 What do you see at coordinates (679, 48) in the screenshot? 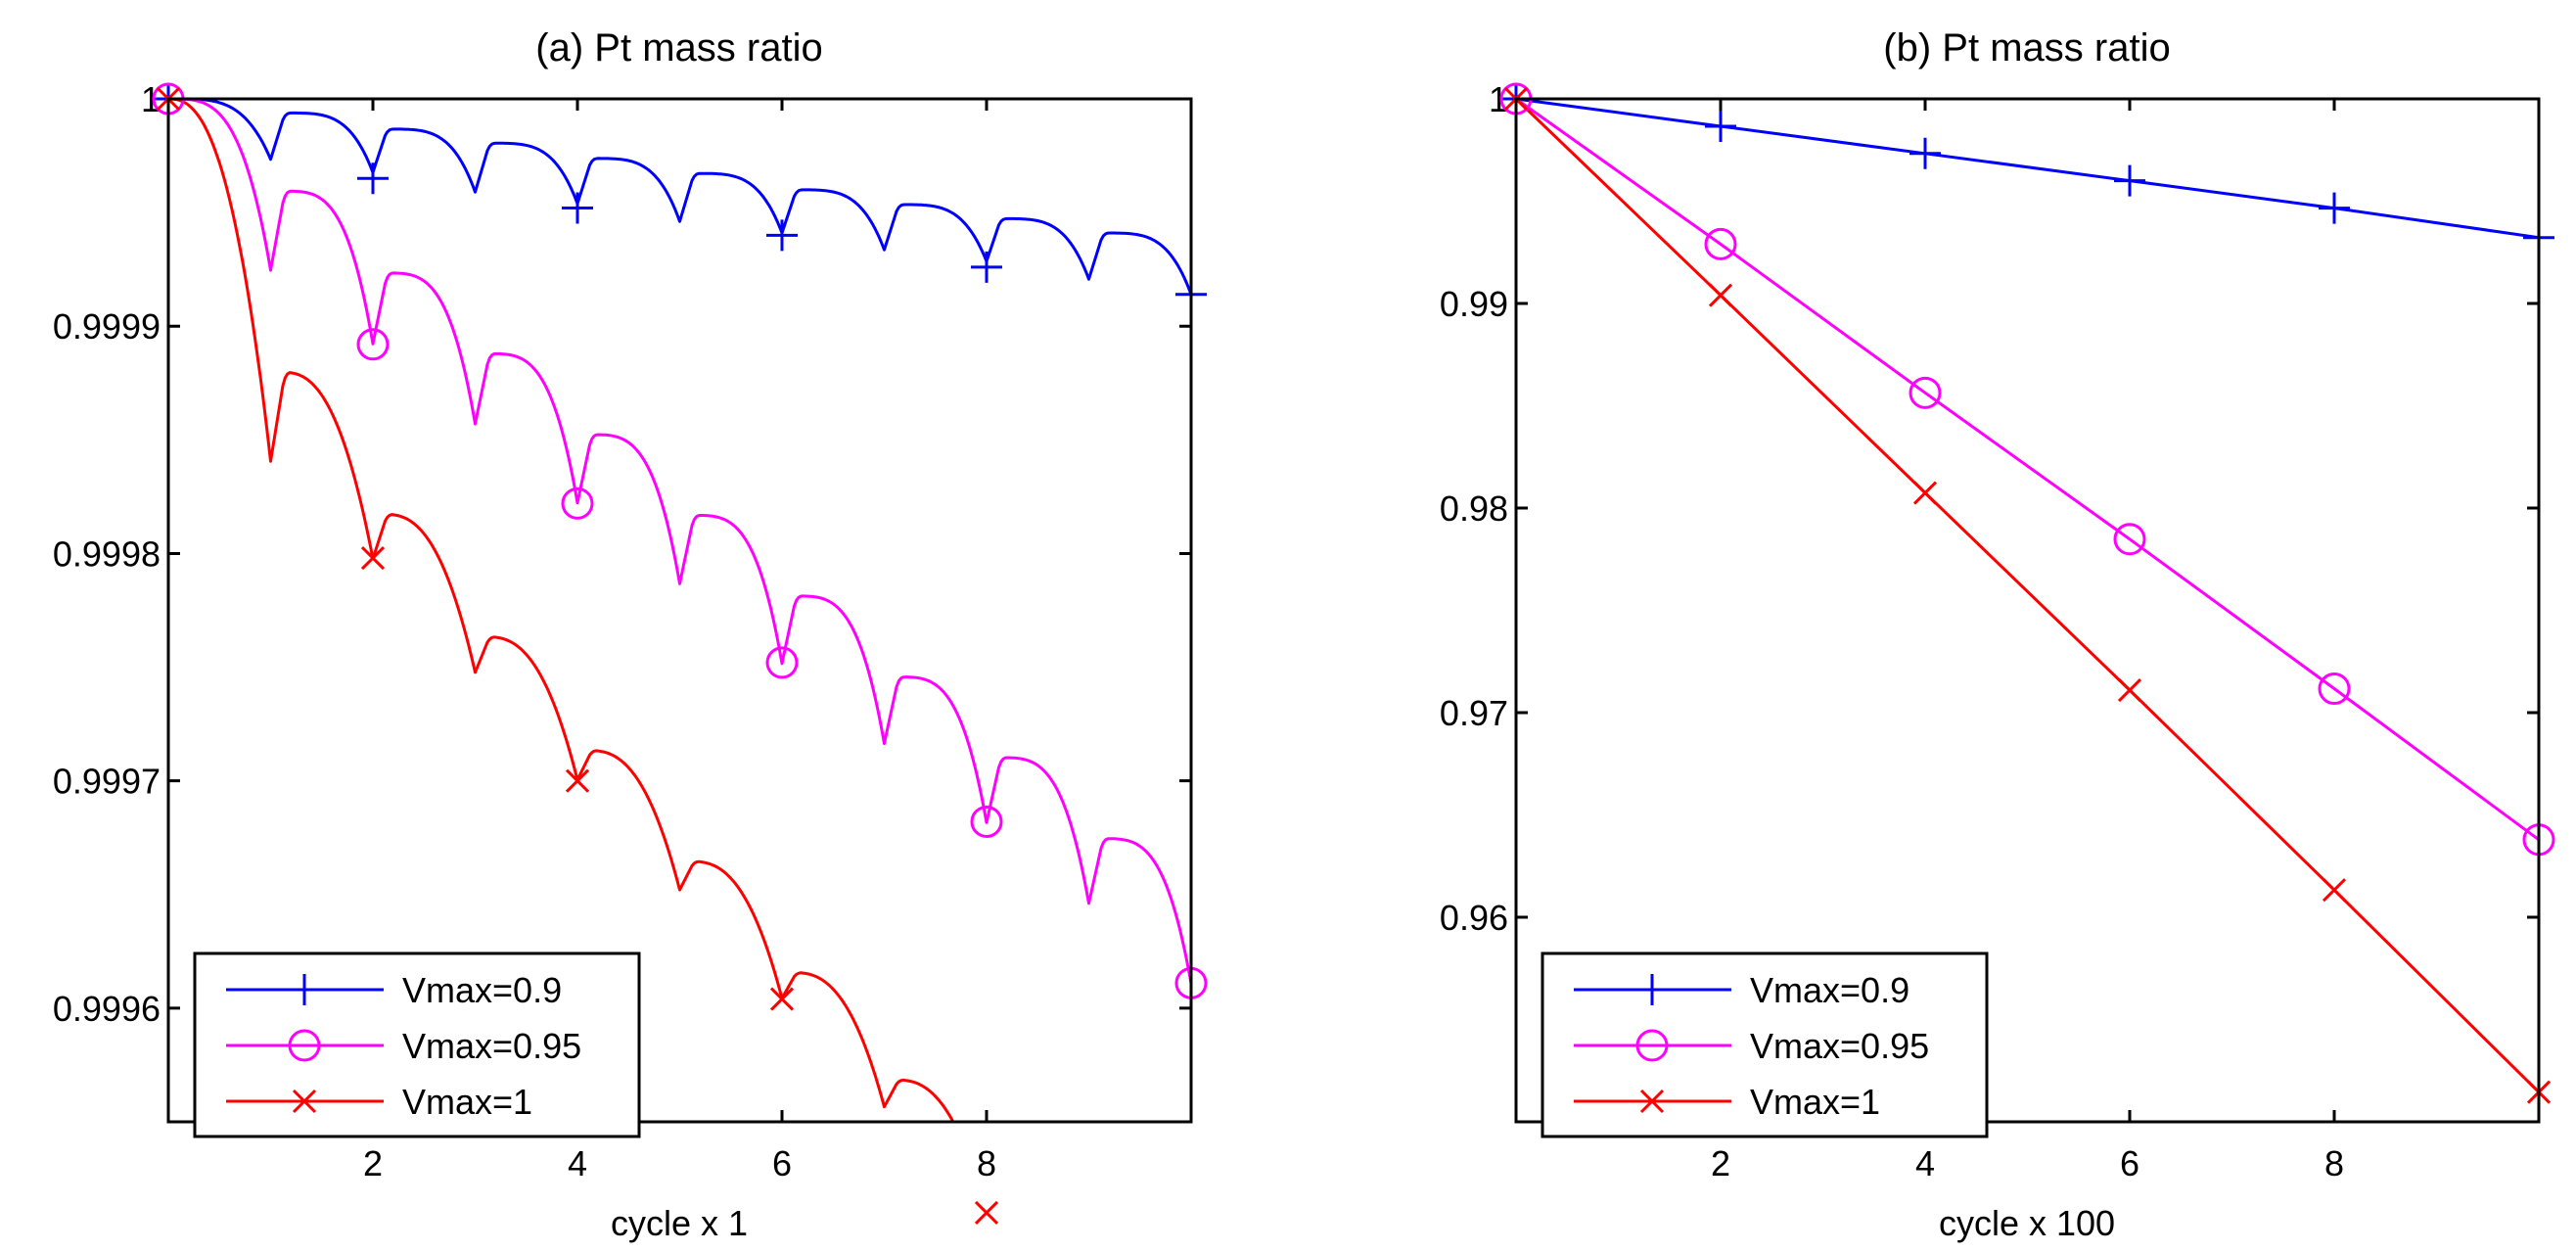
I see `chart-title: (a) Pt mass ratio` at bounding box center [679, 48].